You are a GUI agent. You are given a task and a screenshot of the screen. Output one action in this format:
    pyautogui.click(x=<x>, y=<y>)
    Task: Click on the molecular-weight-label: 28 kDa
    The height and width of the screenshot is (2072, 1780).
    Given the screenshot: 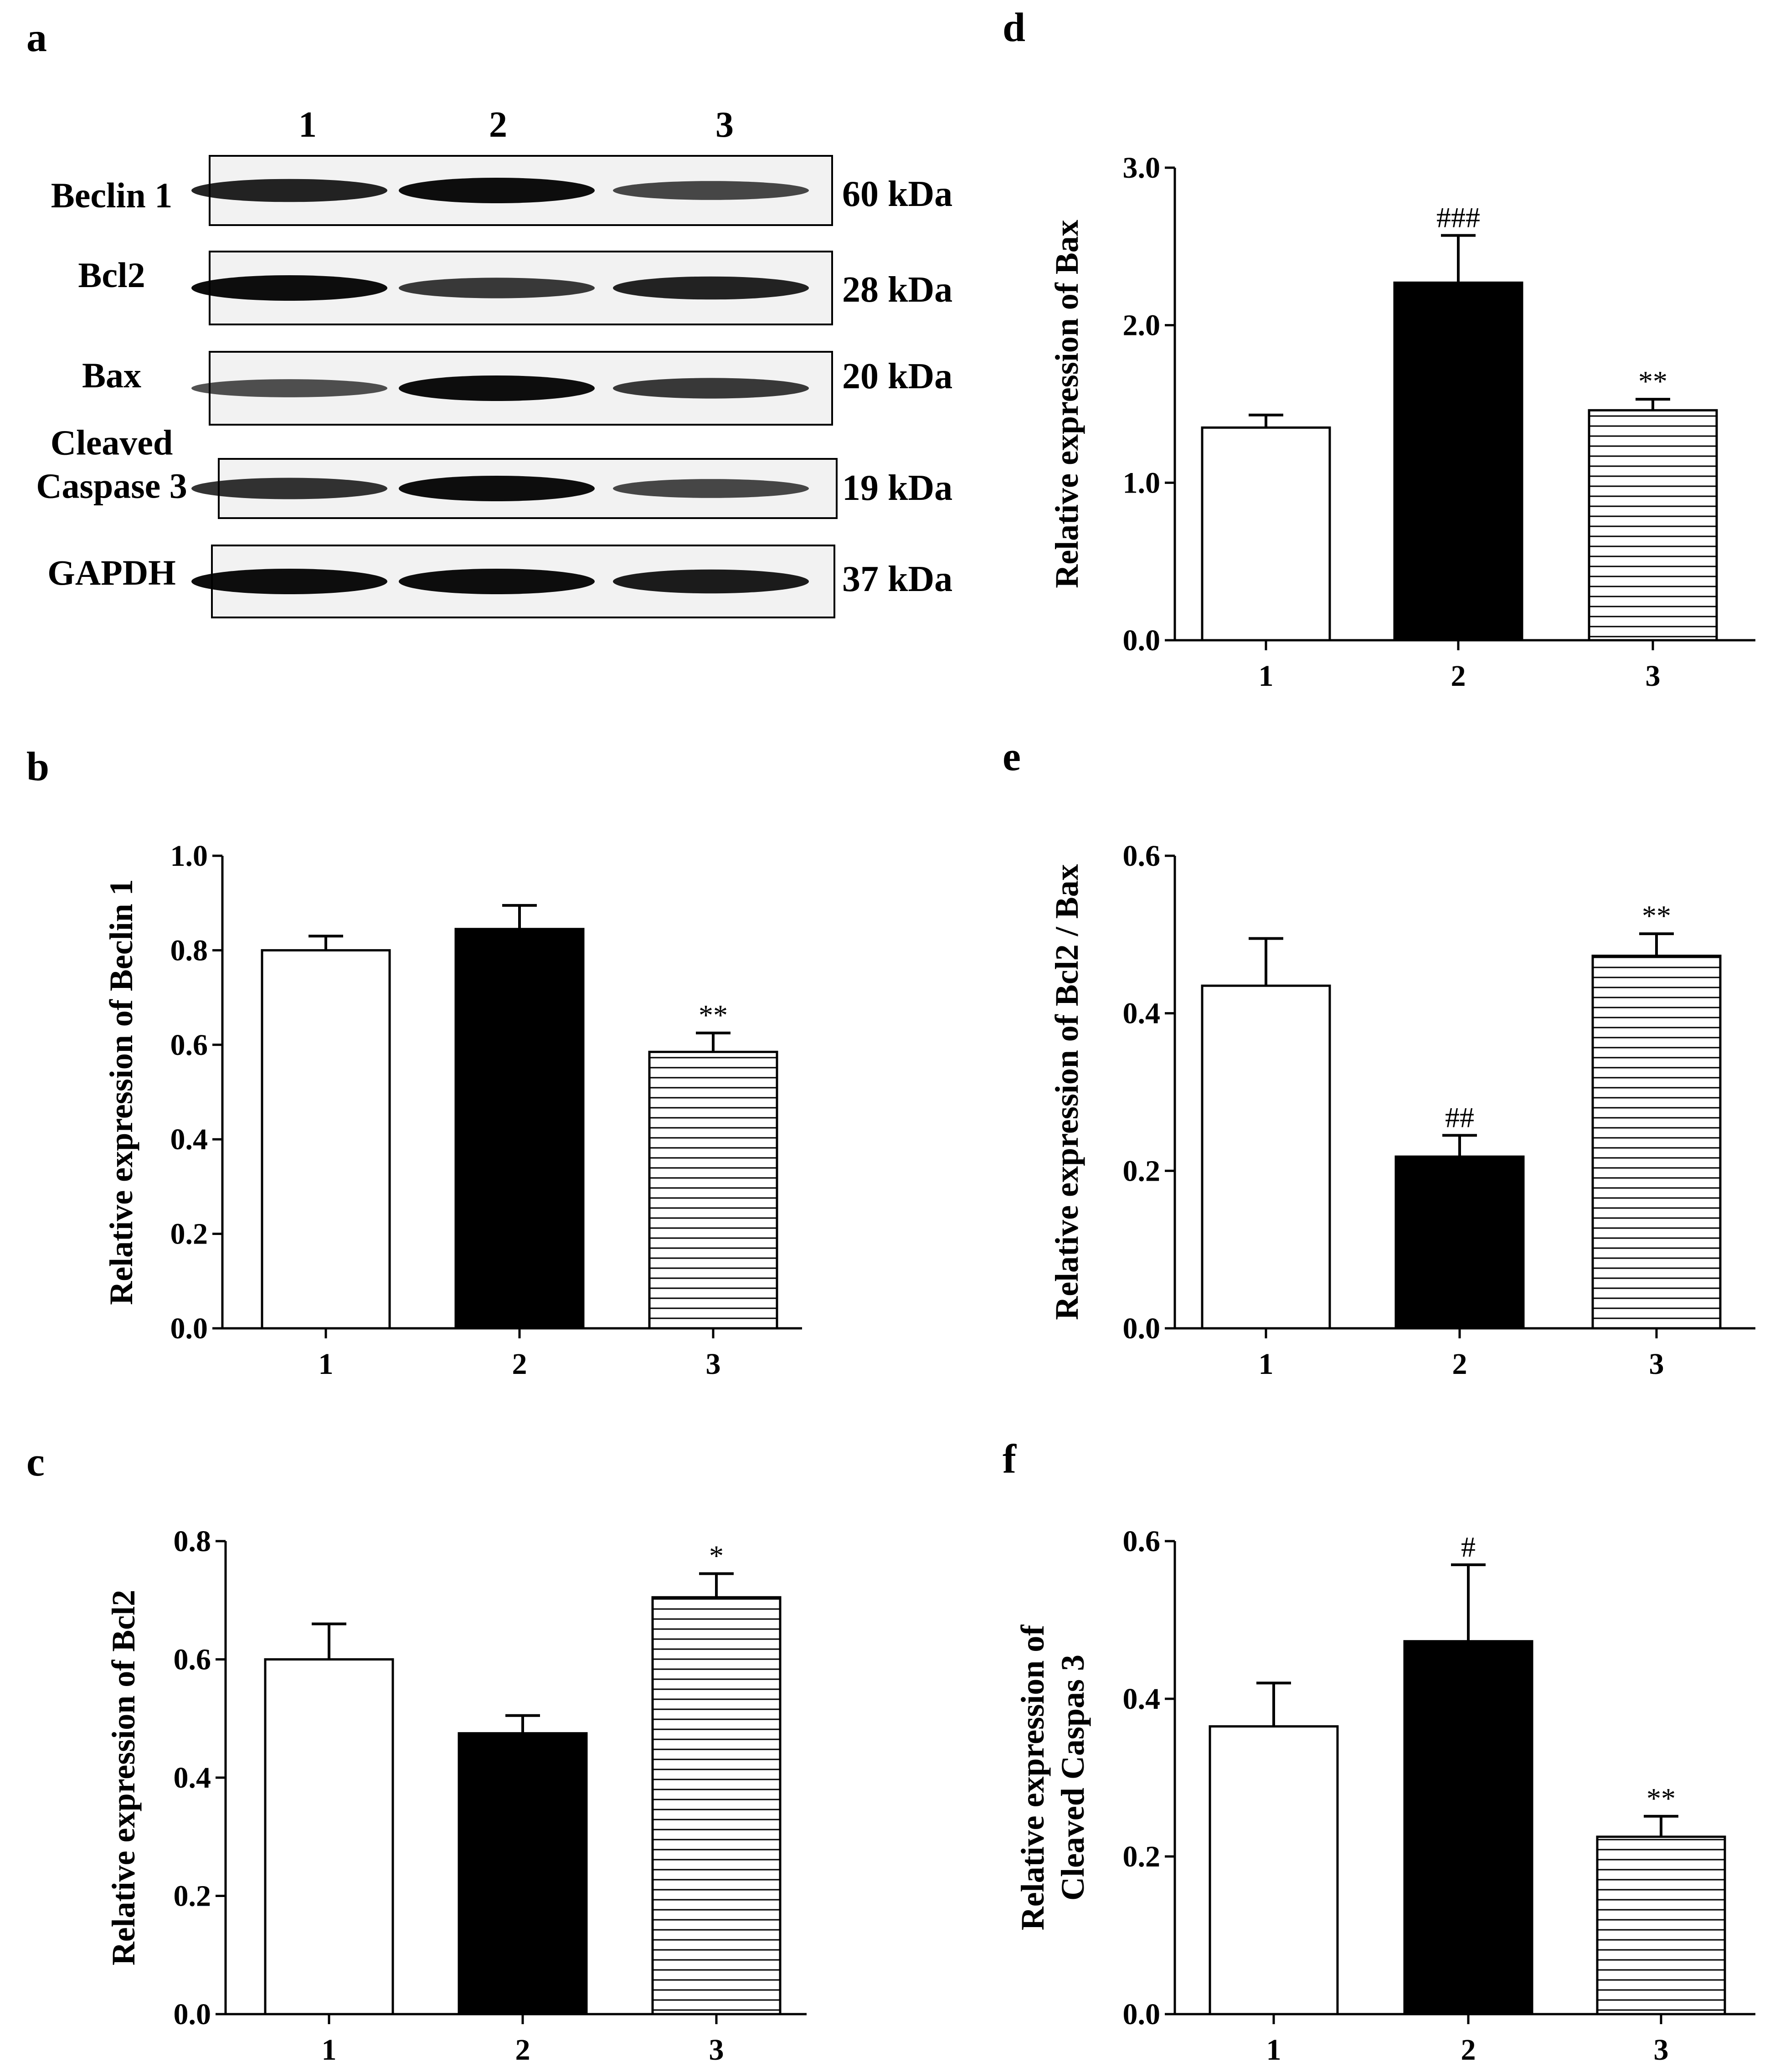 What is the action you would take?
    pyautogui.click(x=897, y=290)
    